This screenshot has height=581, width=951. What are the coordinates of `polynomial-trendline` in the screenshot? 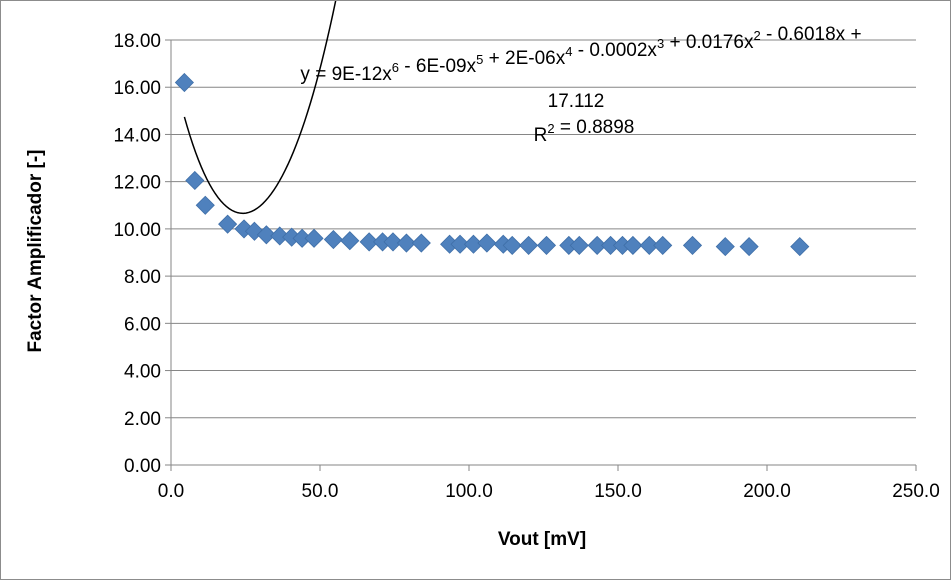 It's located at (260, 108).